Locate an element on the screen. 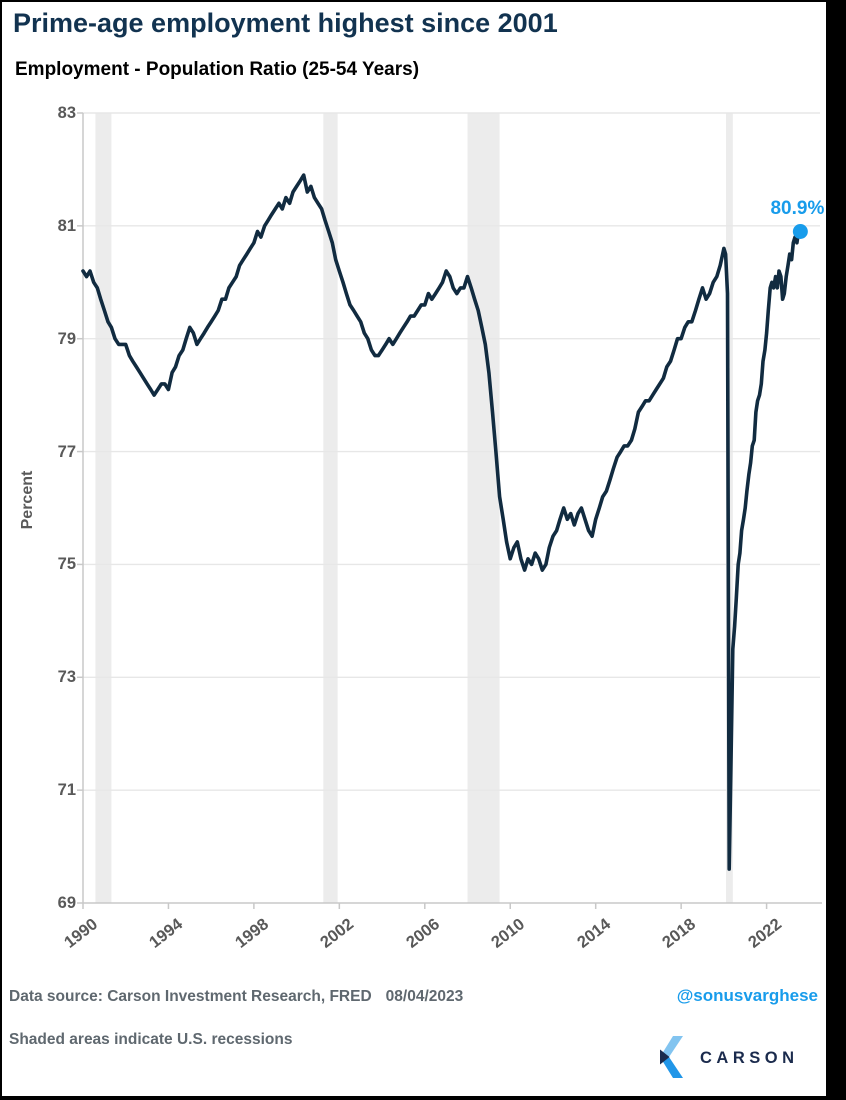 The width and height of the screenshot is (846, 1100). carson-logo: CARSON is located at coordinates (729, 1057).